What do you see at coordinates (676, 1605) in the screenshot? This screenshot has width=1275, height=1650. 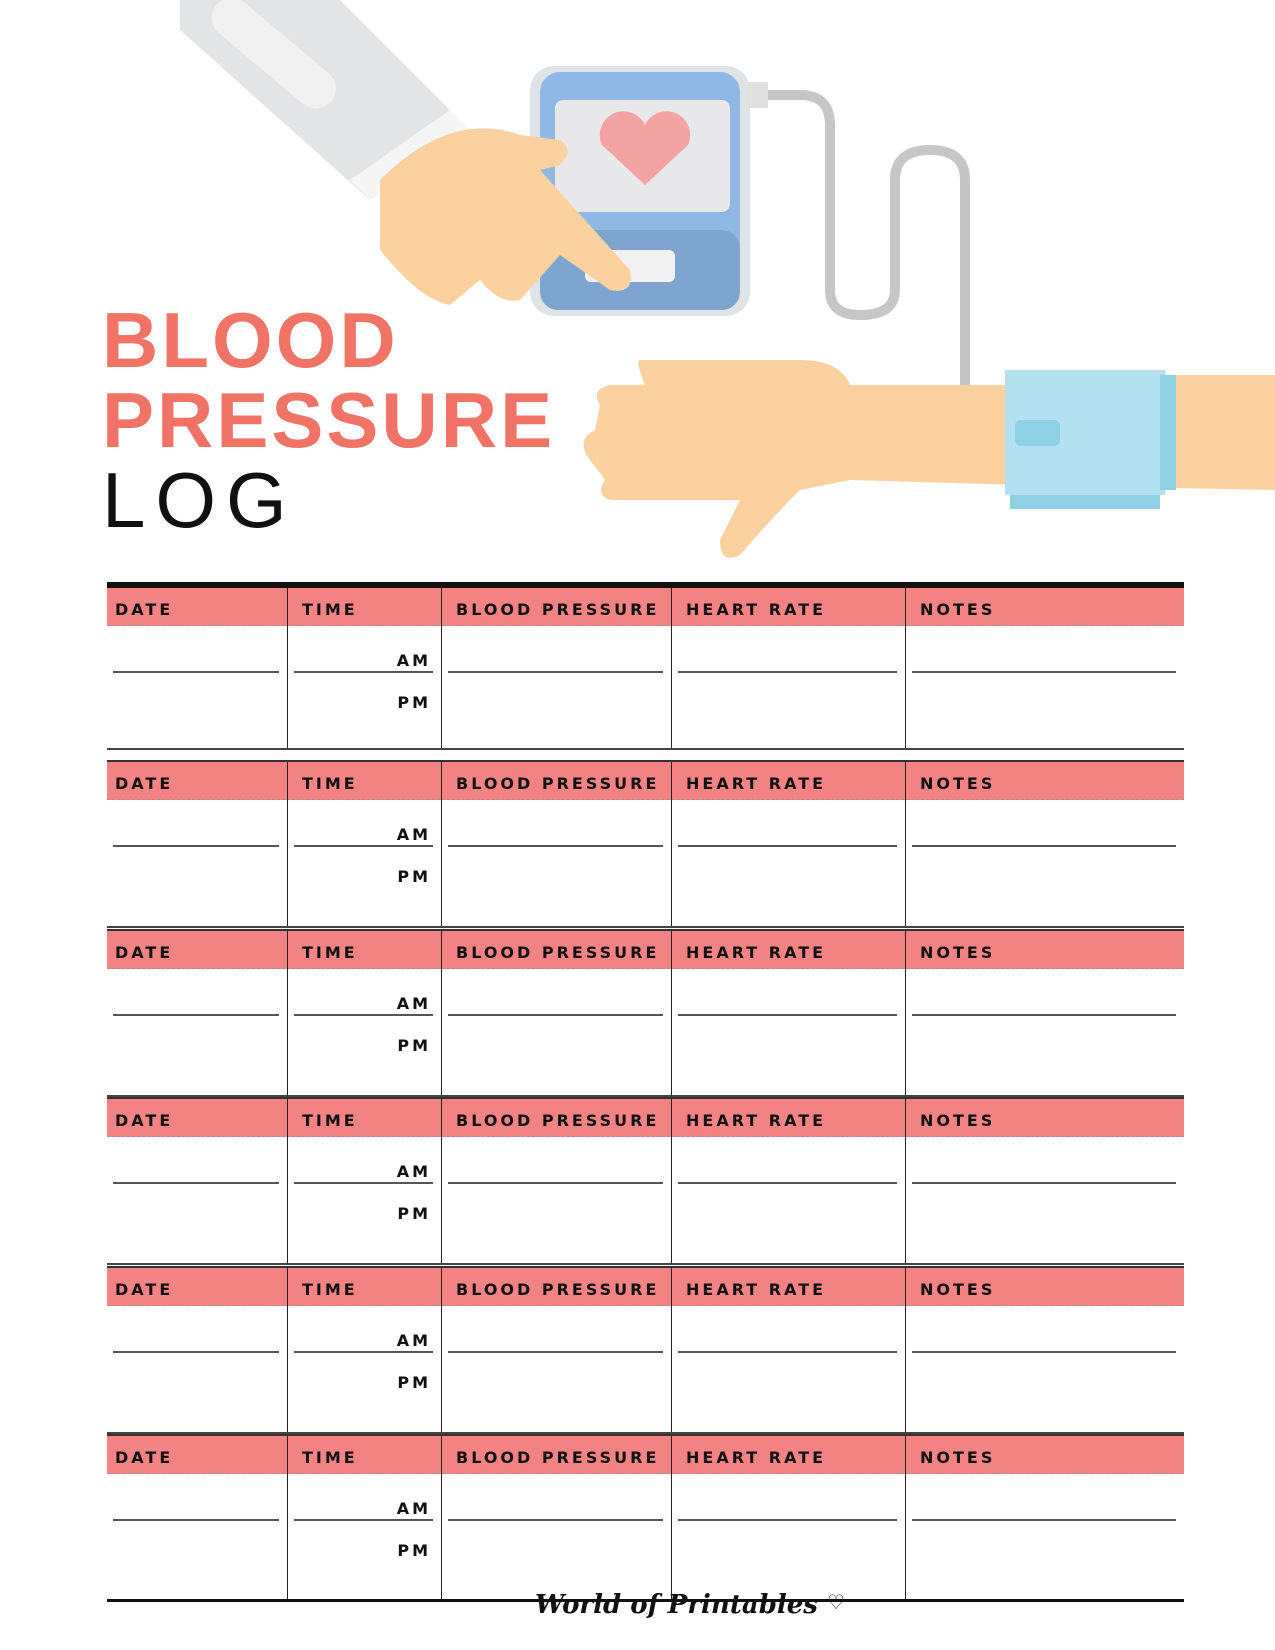 I see `brand-logo-text: World of Printables` at bounding box center [676, 1605].